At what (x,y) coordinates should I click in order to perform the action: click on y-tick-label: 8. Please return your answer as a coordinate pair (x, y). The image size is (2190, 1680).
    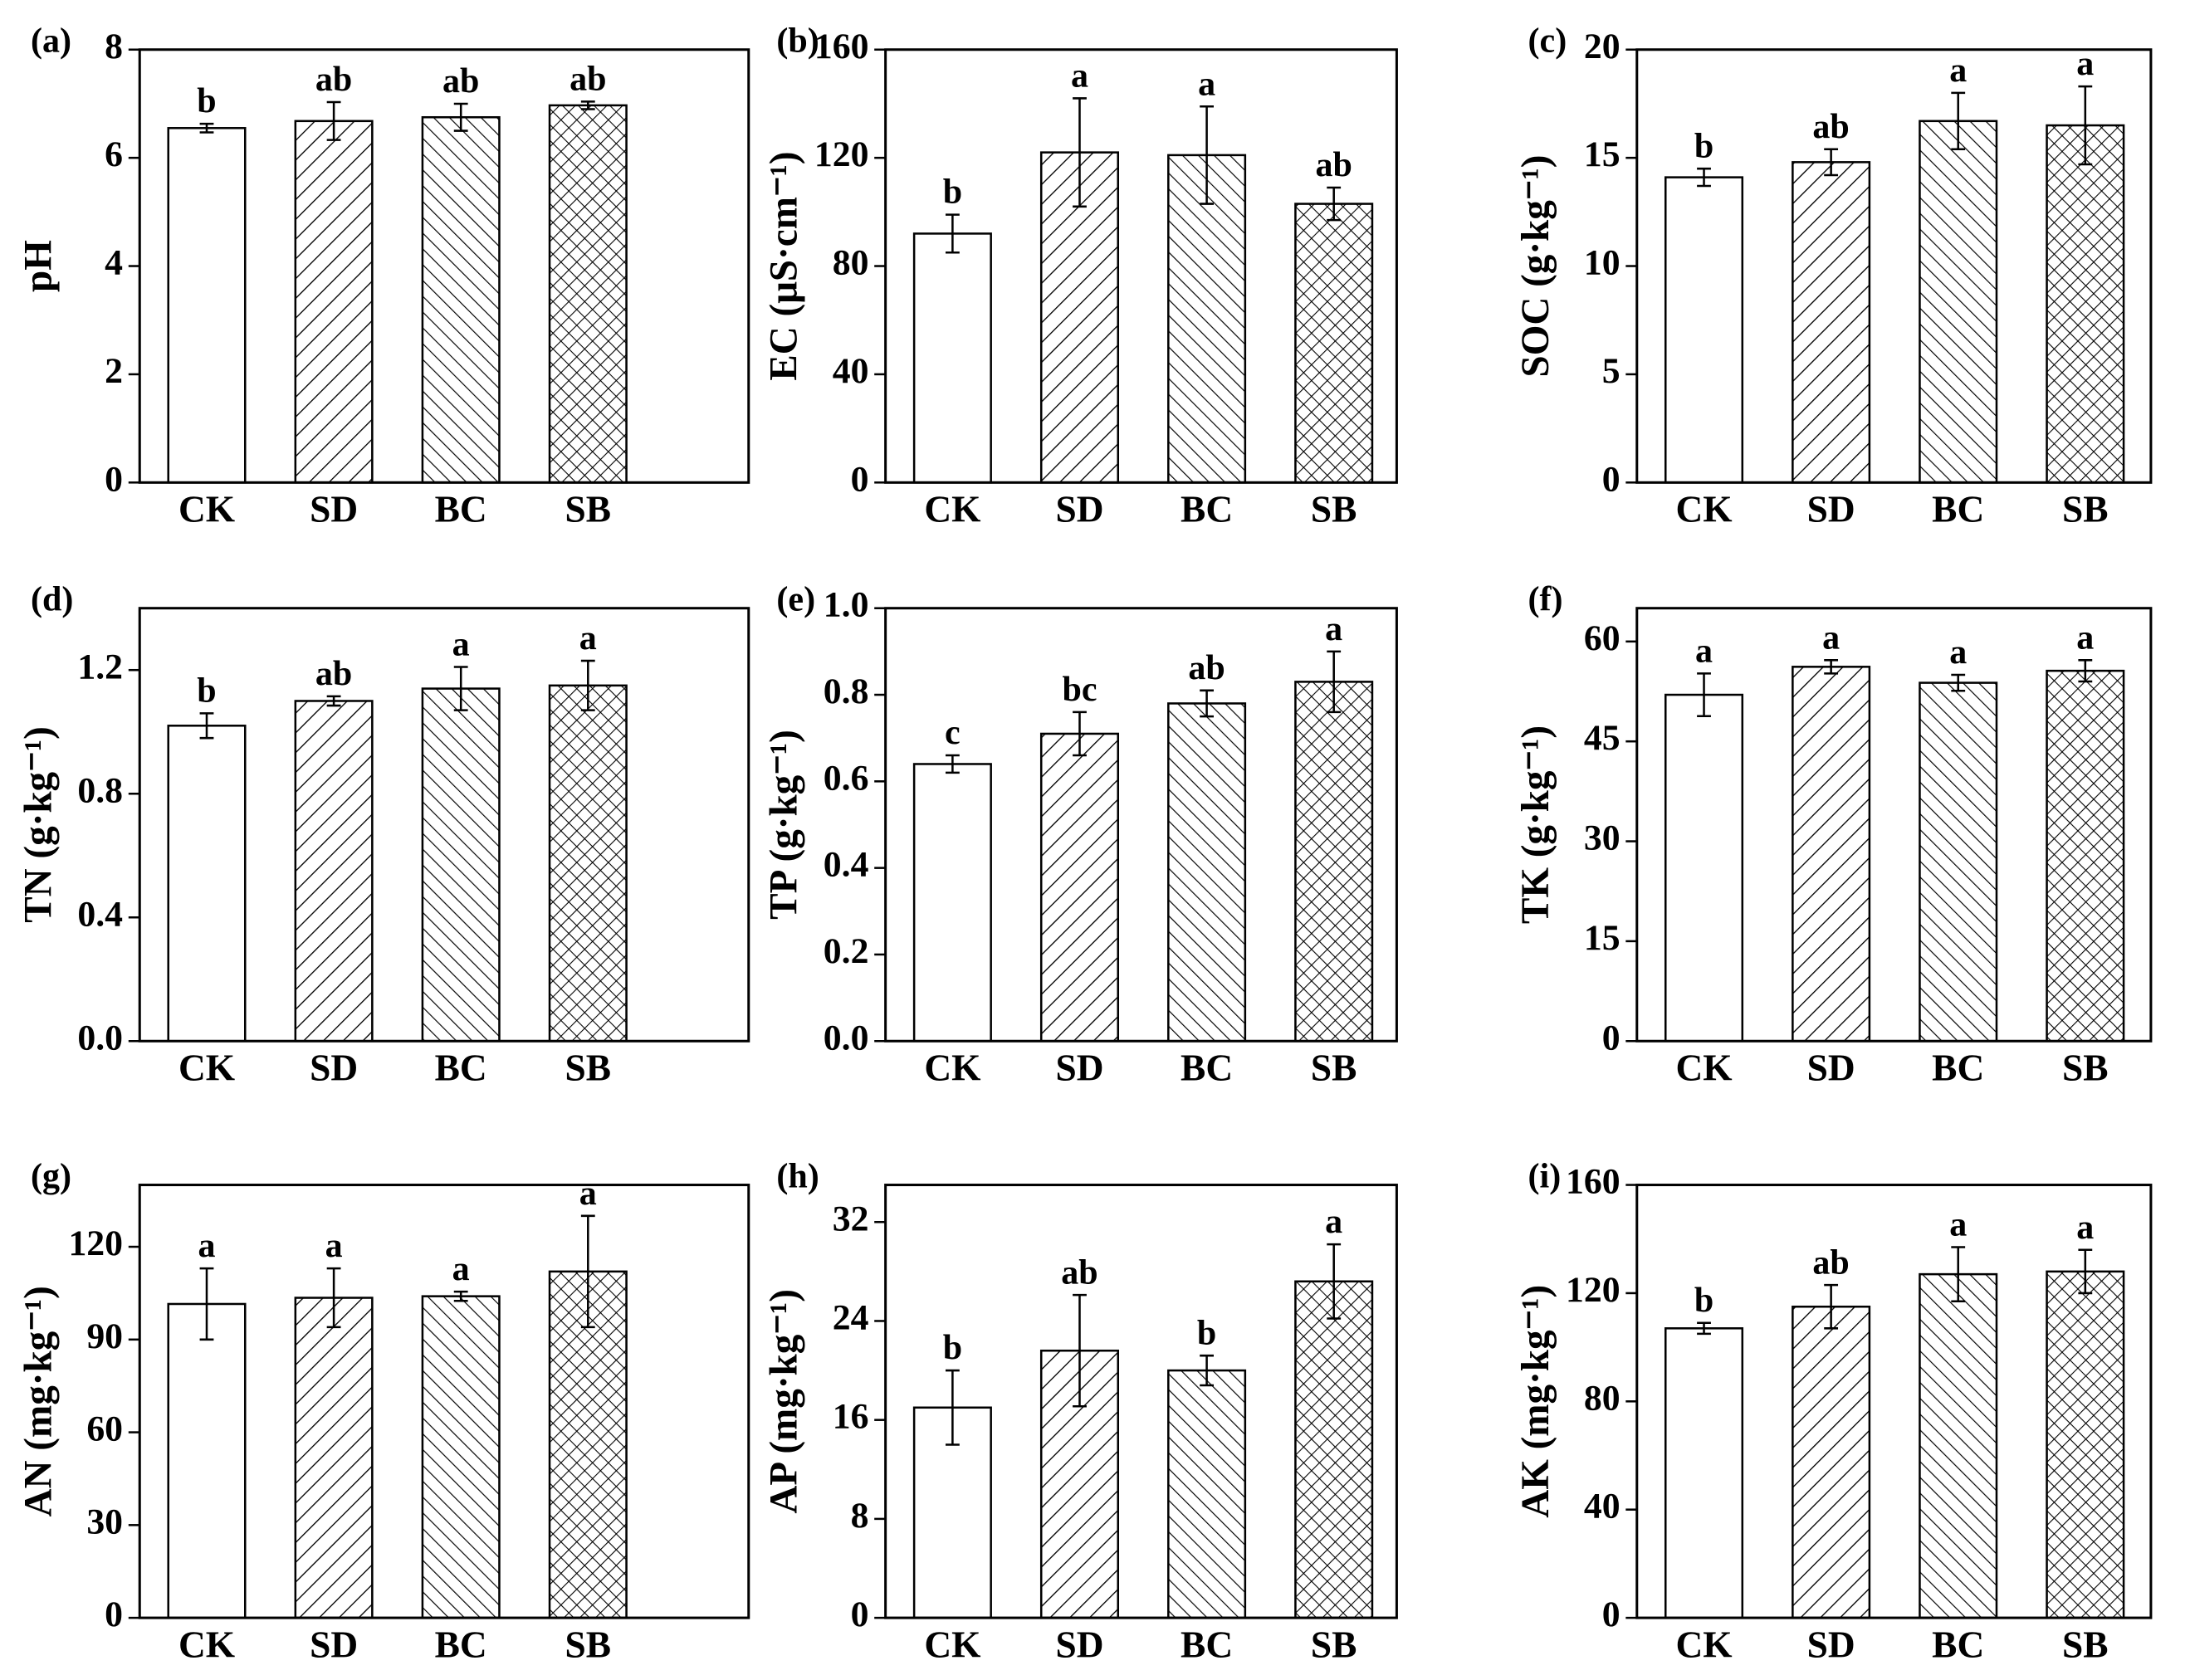
    Looking at the image, I should click on (860, 1516).